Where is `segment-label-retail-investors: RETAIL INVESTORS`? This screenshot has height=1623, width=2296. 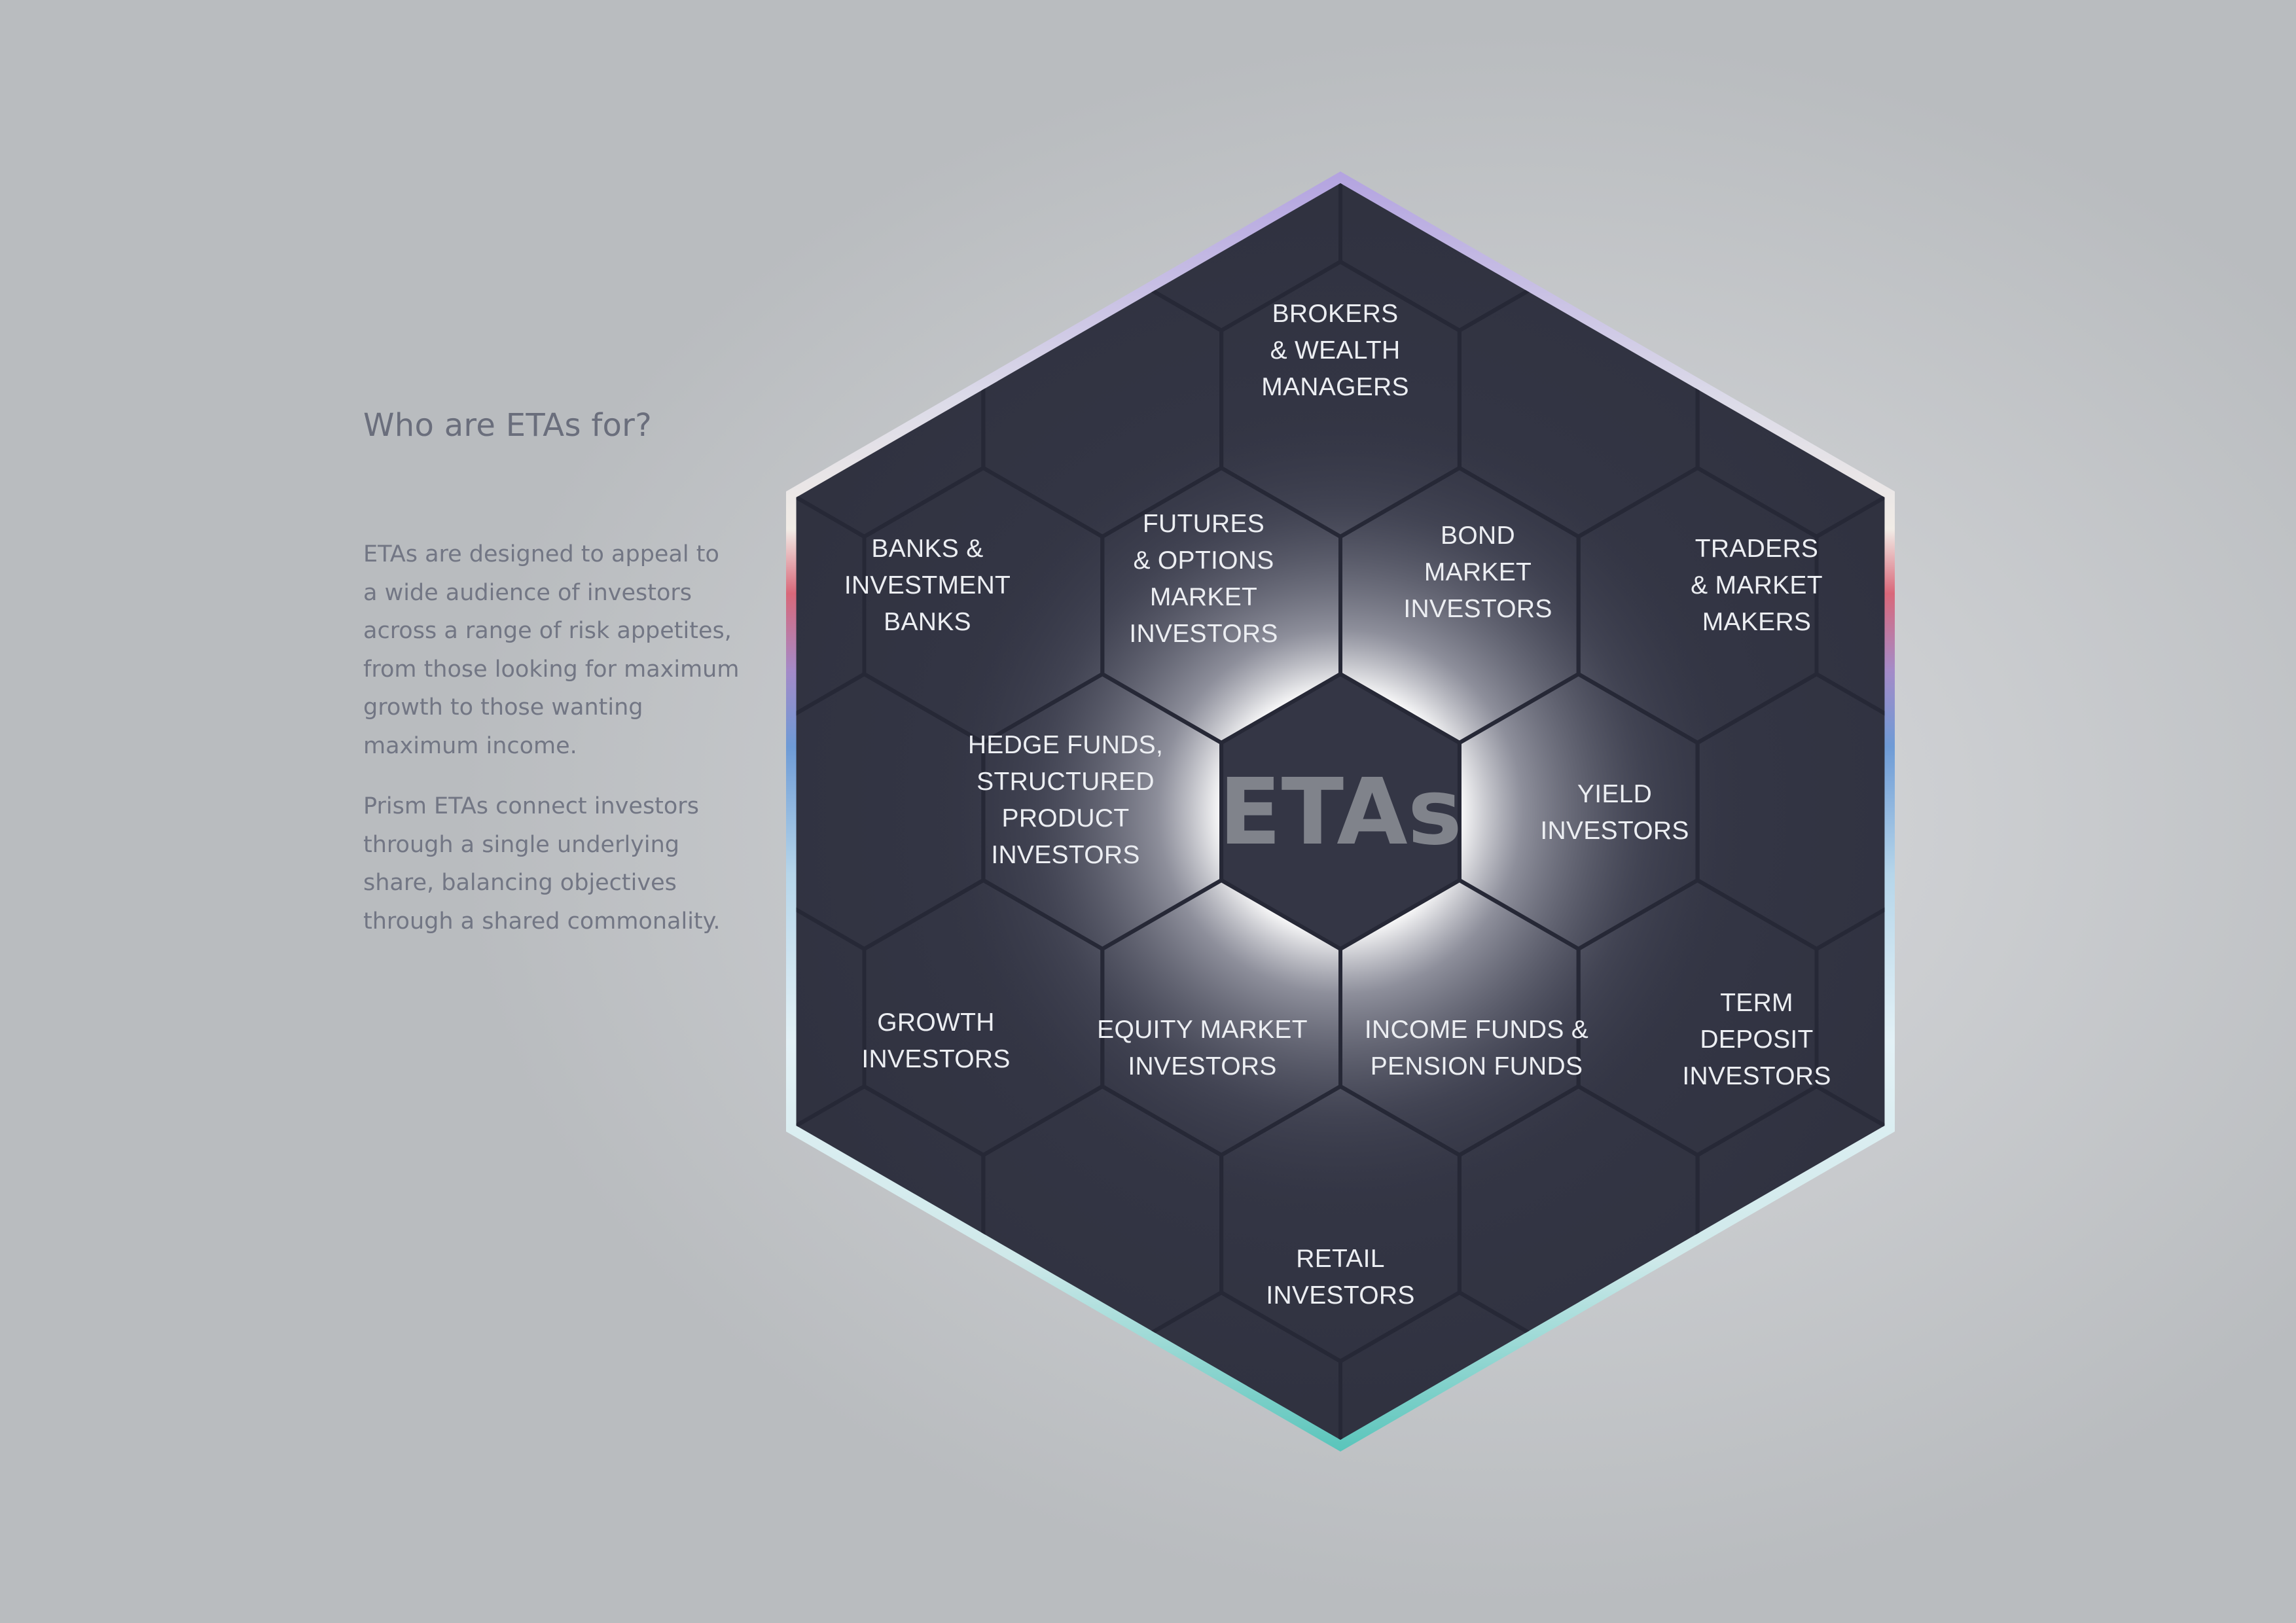
segment-label-retail-investors: RETAIL INVESTORS is located at coordinates (1340, 1277).